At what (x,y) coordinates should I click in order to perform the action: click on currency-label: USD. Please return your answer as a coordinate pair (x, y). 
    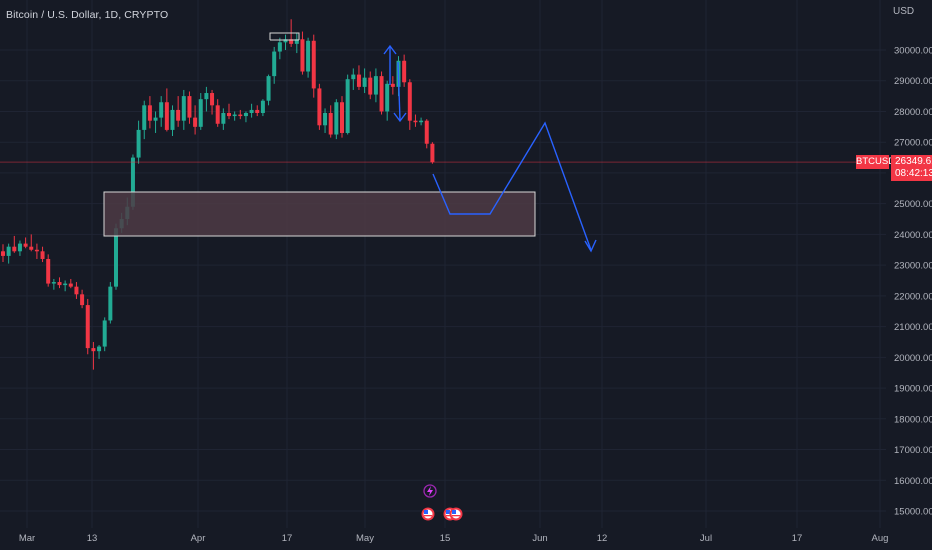
    Looking at the image, I should click on (904, 11).